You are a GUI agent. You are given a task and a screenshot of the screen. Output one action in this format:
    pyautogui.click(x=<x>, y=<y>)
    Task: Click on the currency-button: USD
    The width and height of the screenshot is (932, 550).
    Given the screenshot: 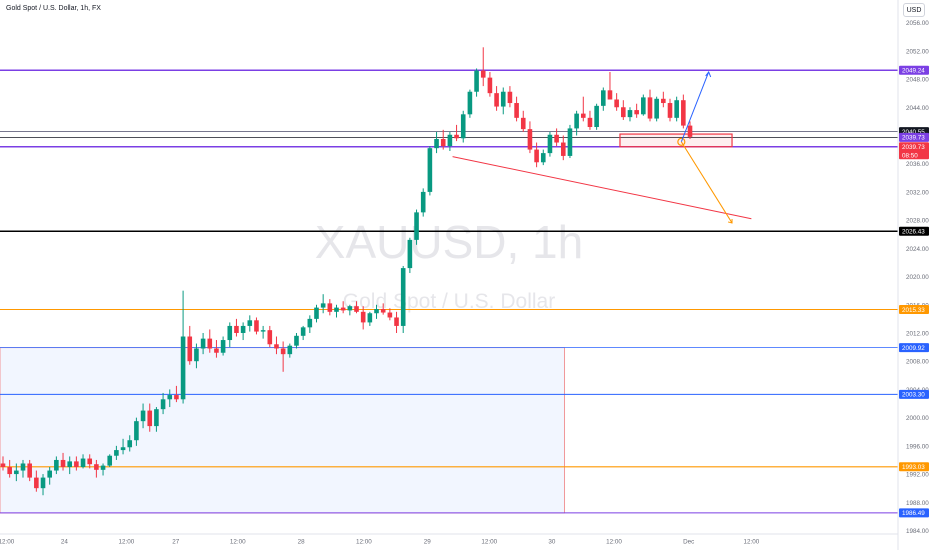 What is the action you would take?
    pyautogui.click(x=914, y=10)
    